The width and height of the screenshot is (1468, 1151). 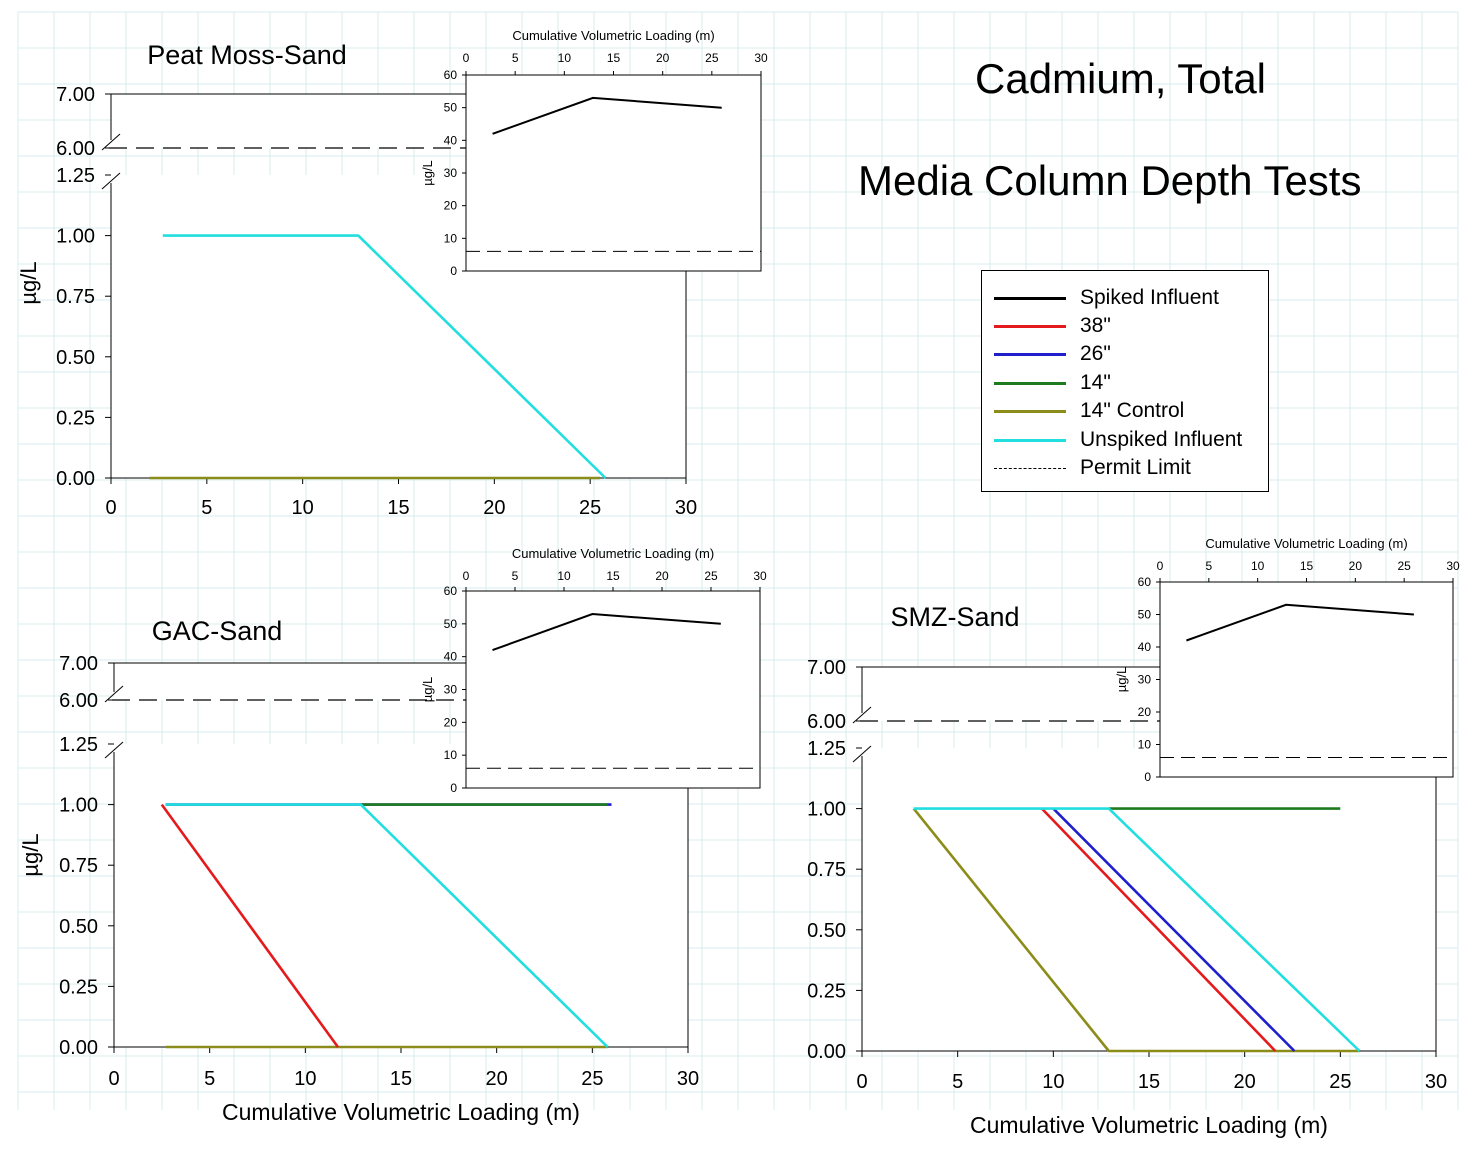 I want to click on legend-item-spiked-influent: Spiked Influent, so click(x=1129, y=298).